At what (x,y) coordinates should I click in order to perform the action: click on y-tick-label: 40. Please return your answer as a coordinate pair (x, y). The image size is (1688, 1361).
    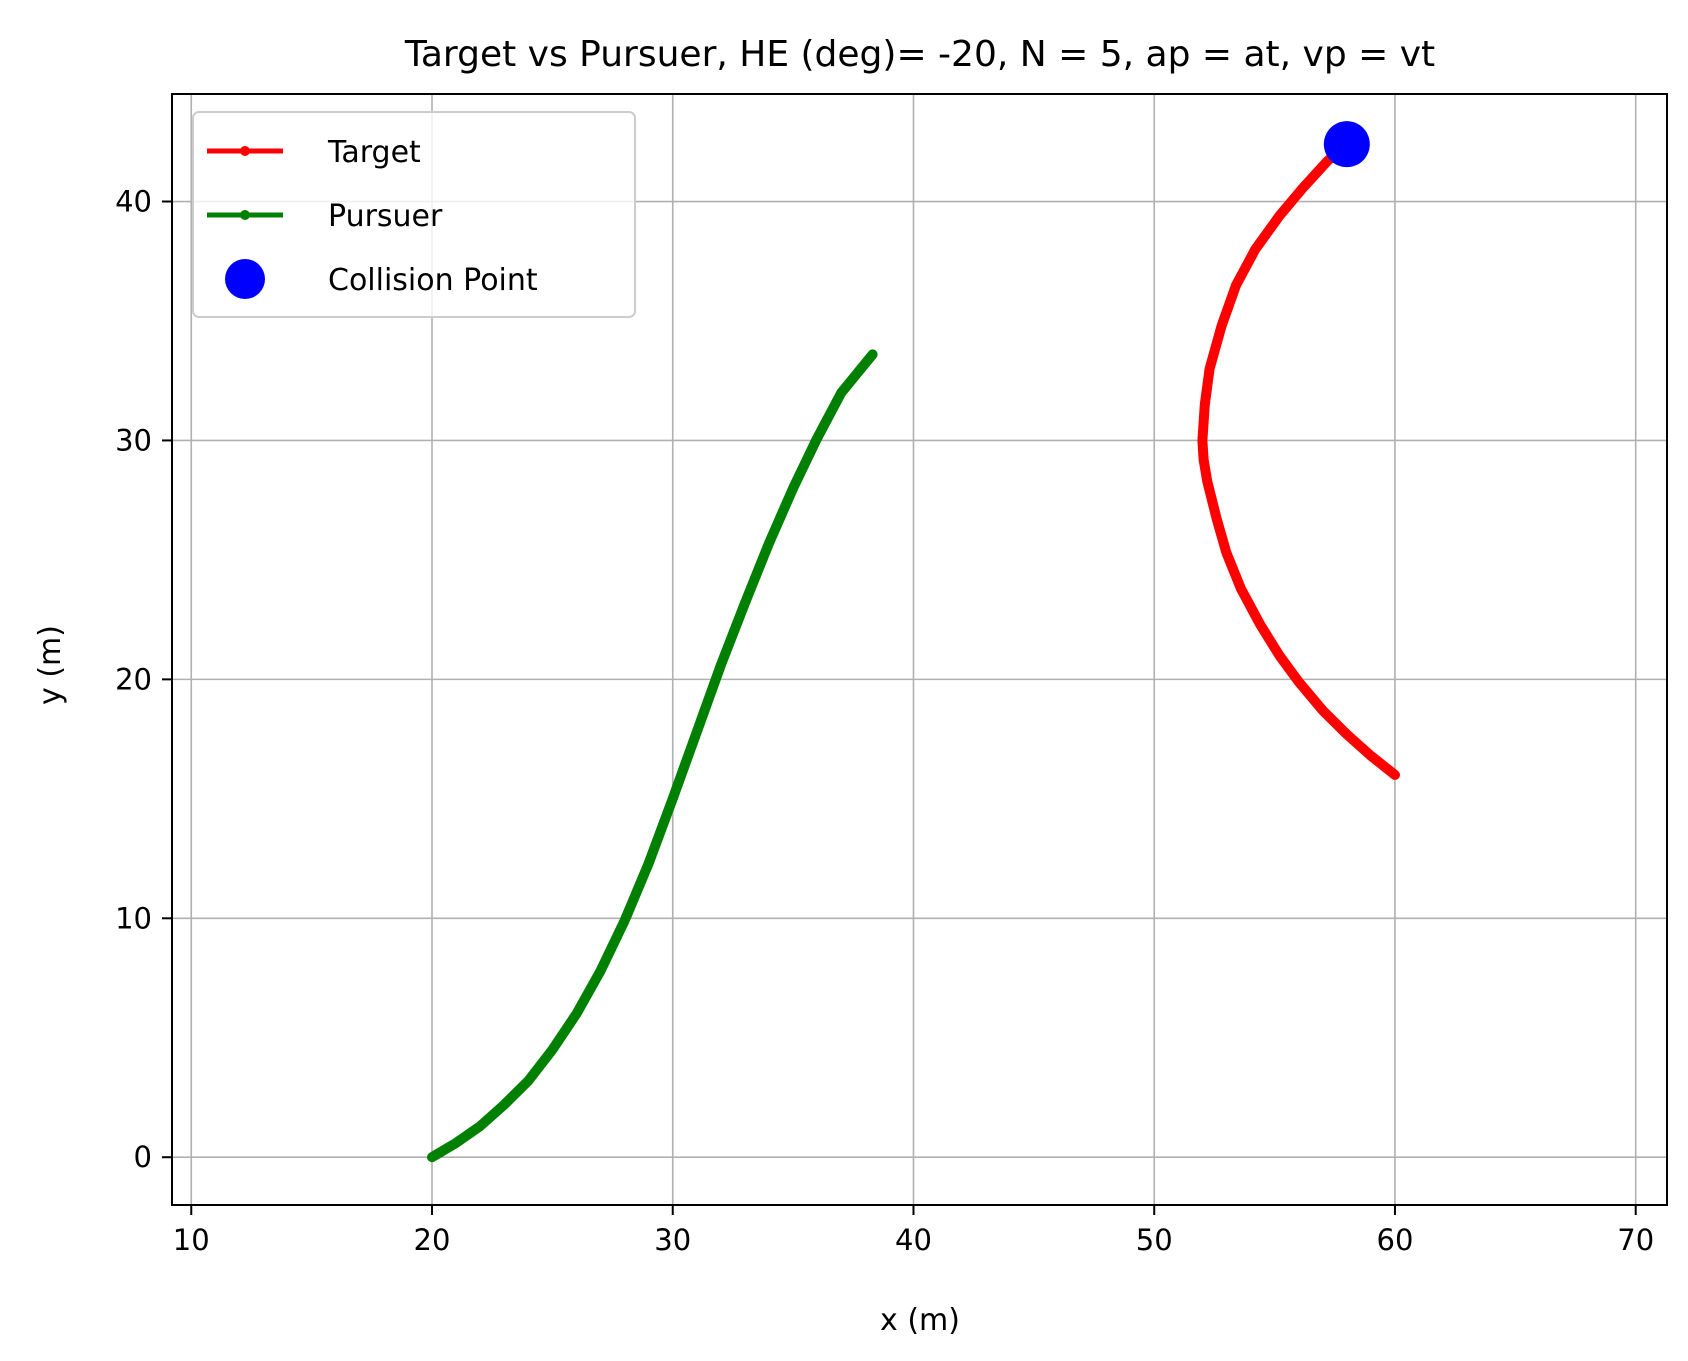
    Looking at the image, I should click on (133, 202).